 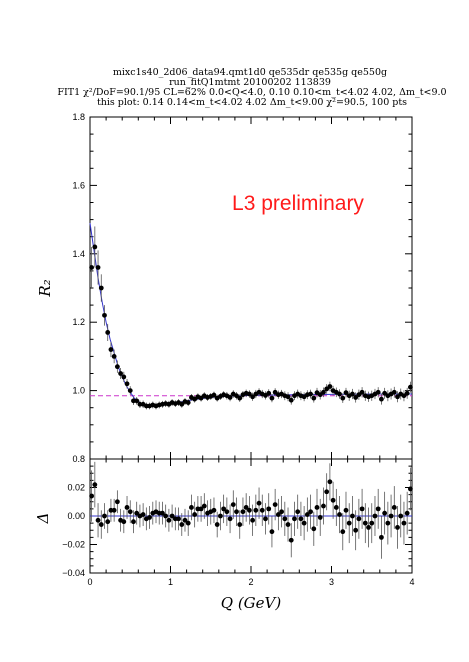 What do you see at coordinates (89, 582) in the screenshot?
I see `x-tick-label: 0` at bounding box center [89, 582].